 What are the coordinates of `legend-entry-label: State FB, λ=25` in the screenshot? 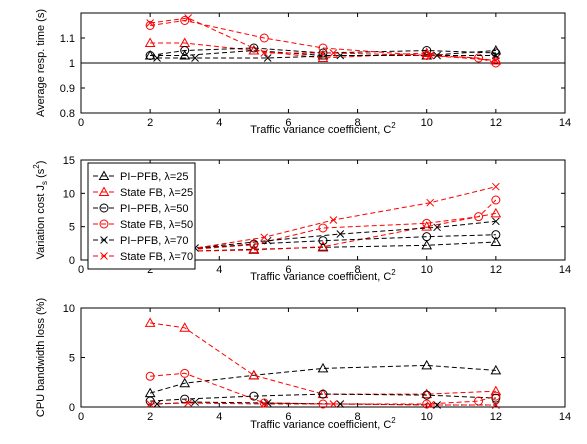 It's located at (156, 193).